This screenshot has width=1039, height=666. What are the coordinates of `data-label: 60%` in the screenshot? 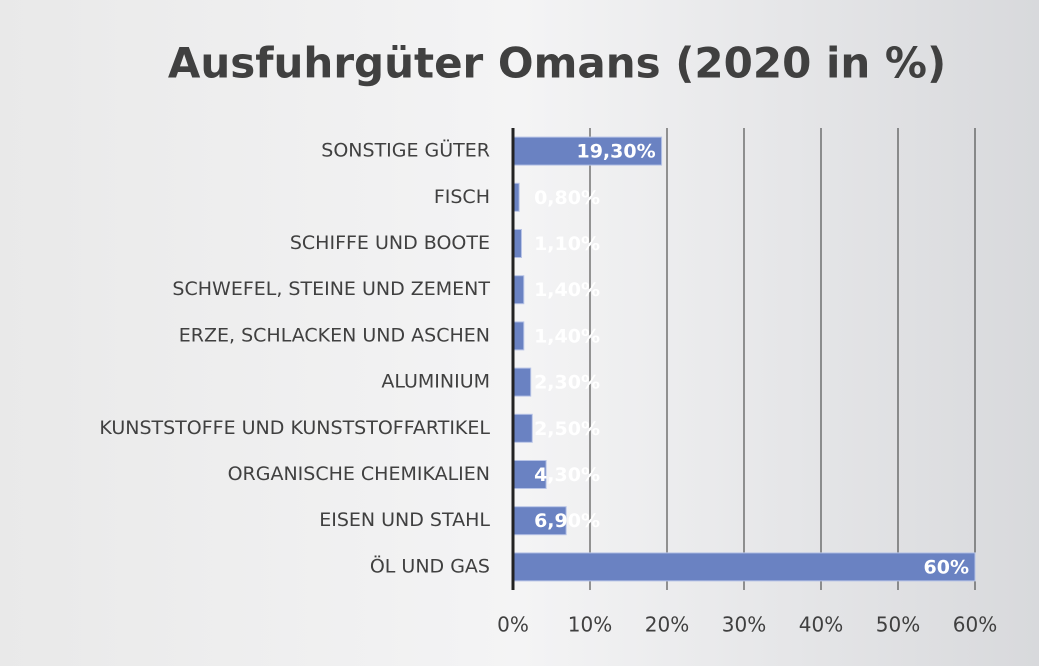 It's located at (946, 567).